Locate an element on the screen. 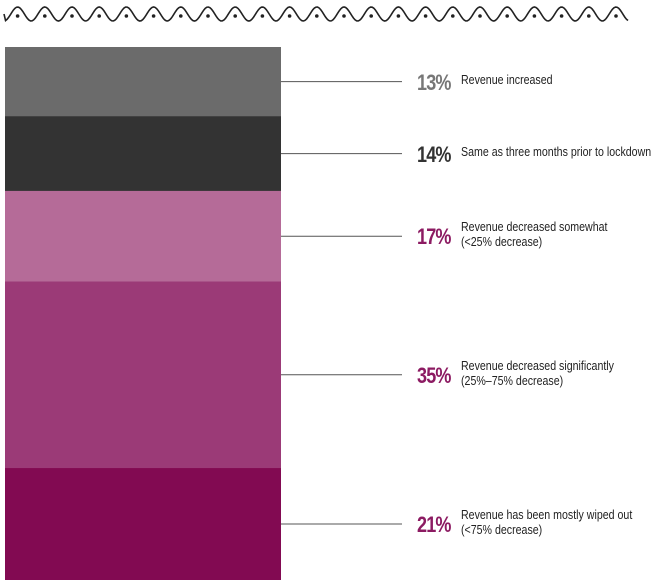 Image resolution: width=663 pixels, height=580 pixels. category-label-line: Same as three months prior to lockdown is located at coordinates (556, 152).